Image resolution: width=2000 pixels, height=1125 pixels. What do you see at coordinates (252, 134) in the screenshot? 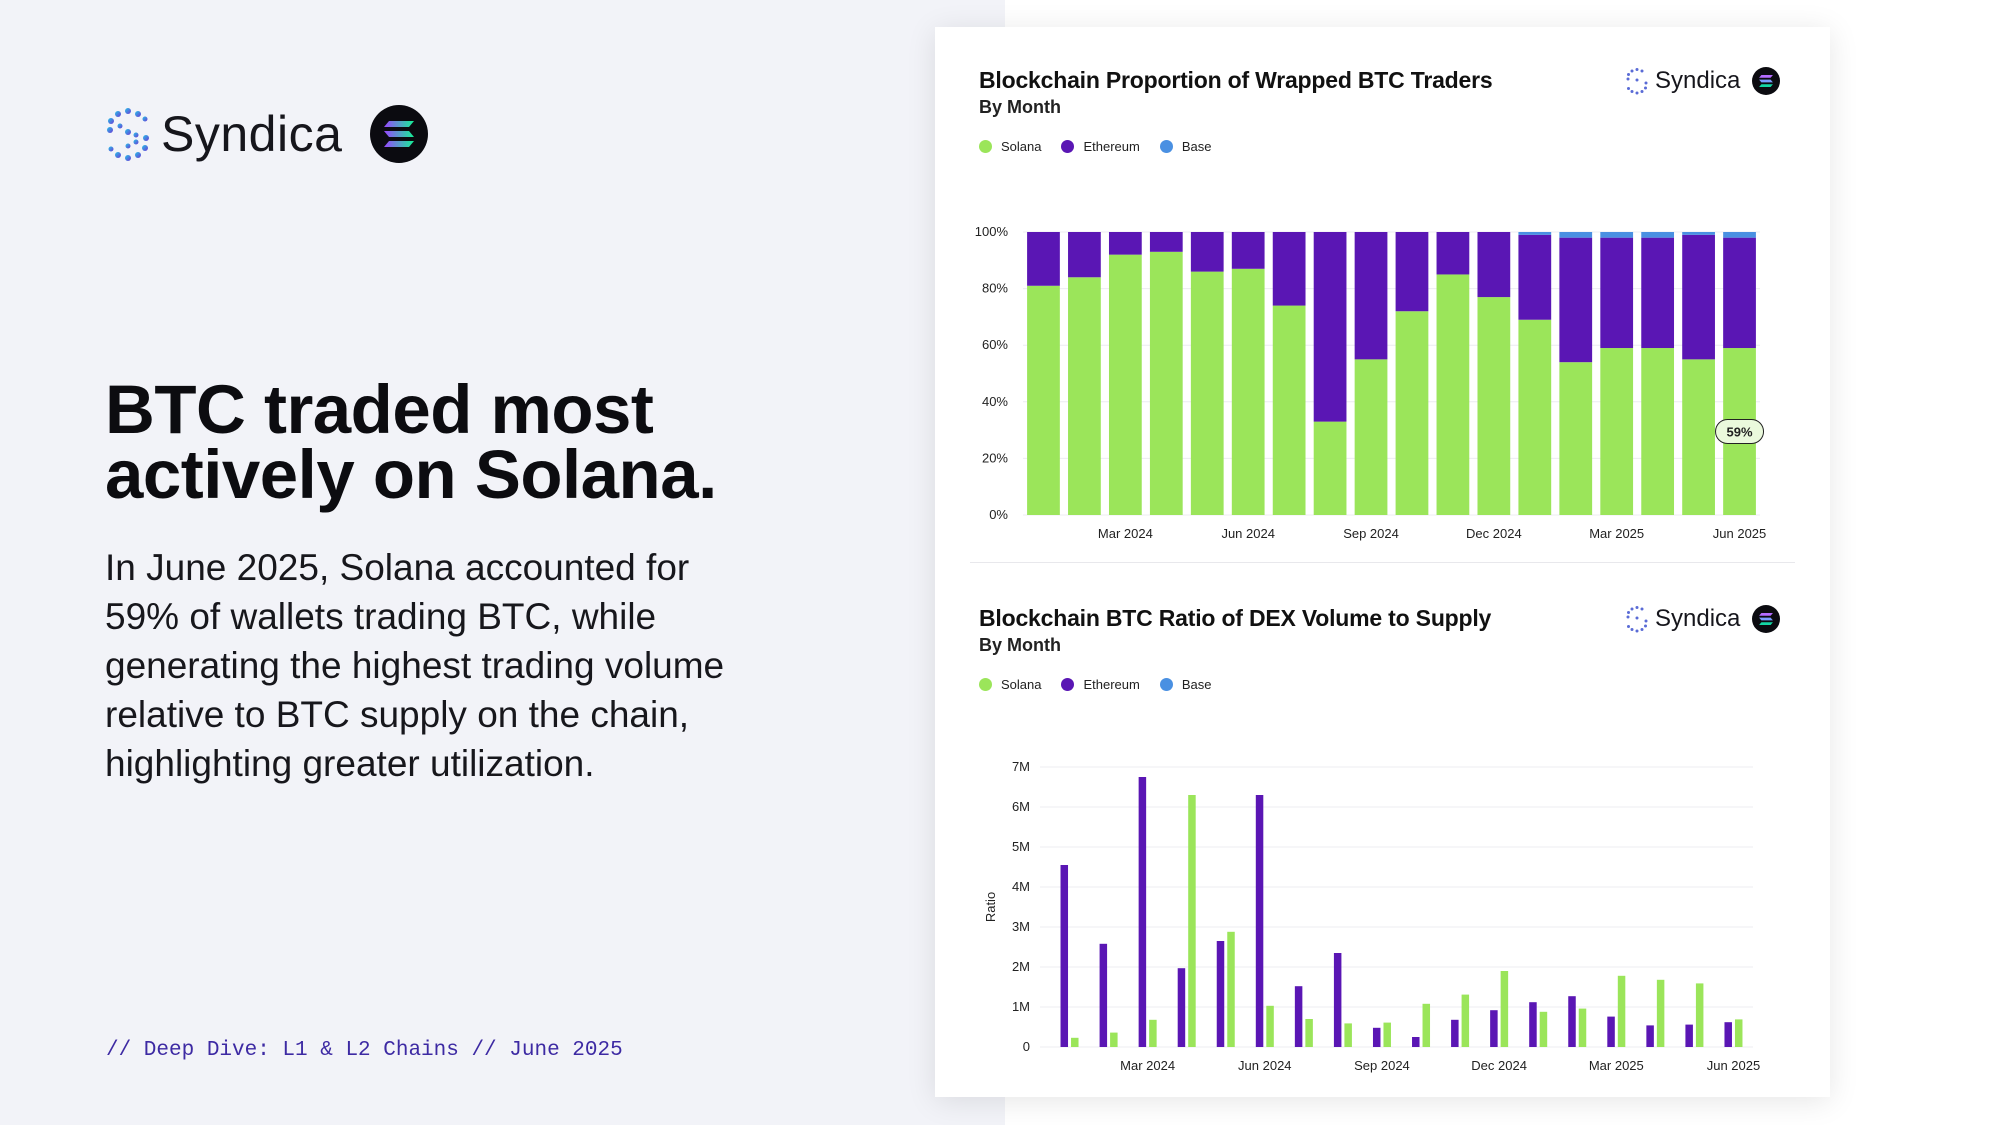
I see `brand-name: Syndica` at bounding box center [252, 134].